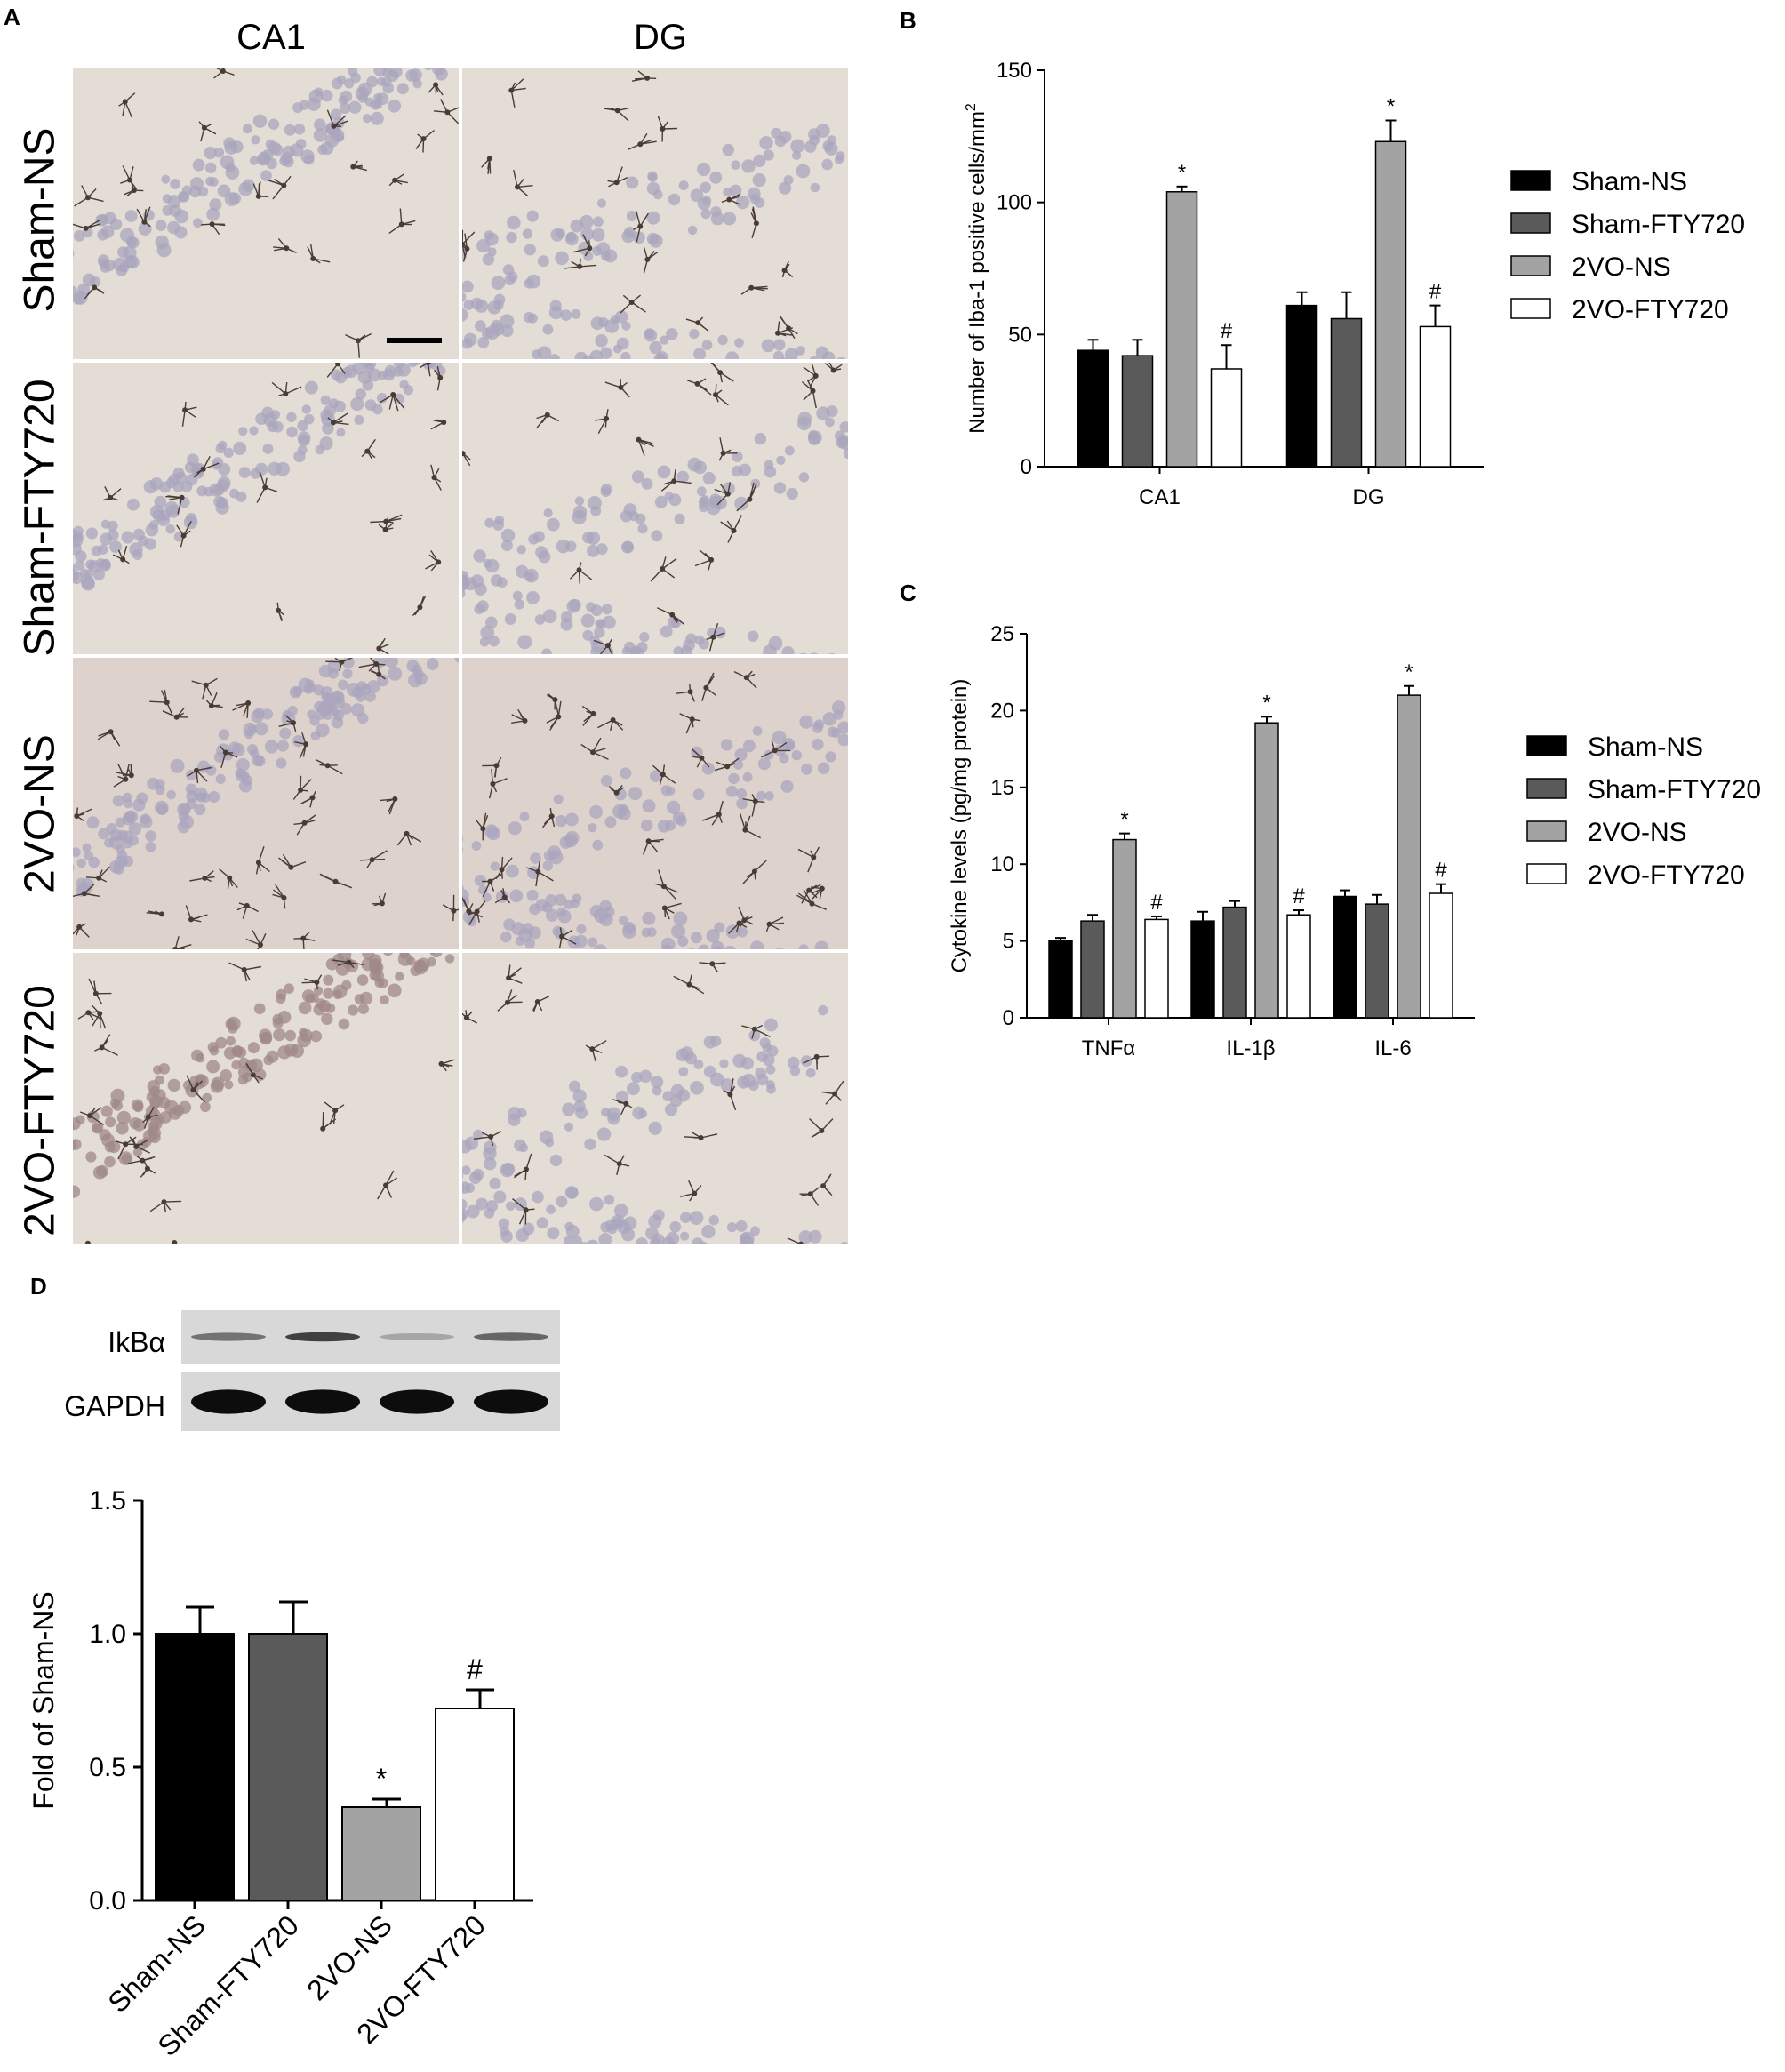  I want to click on y-axis-label-sup: 2, so click(971, 107).